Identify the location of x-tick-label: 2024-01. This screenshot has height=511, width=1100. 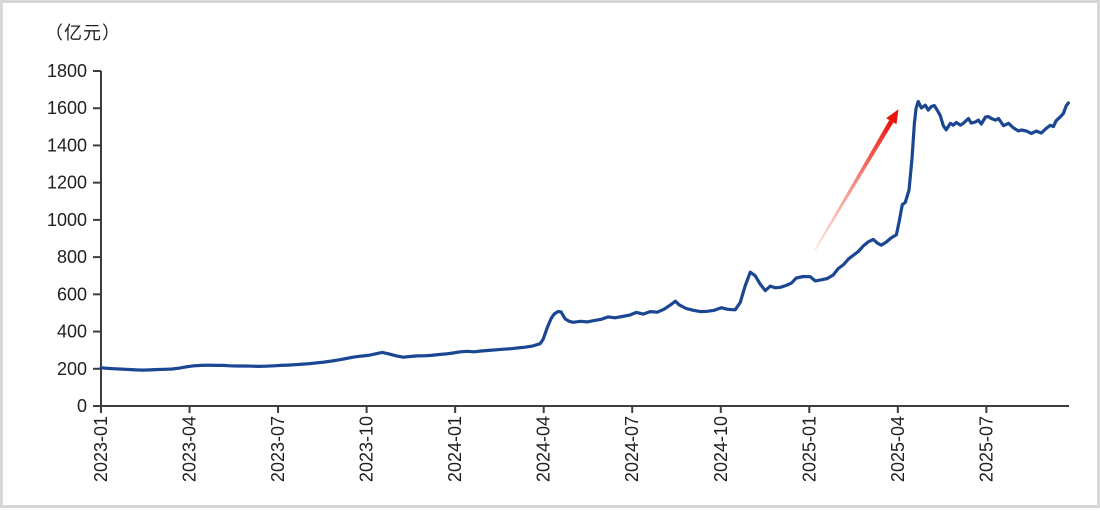
(455, 449).